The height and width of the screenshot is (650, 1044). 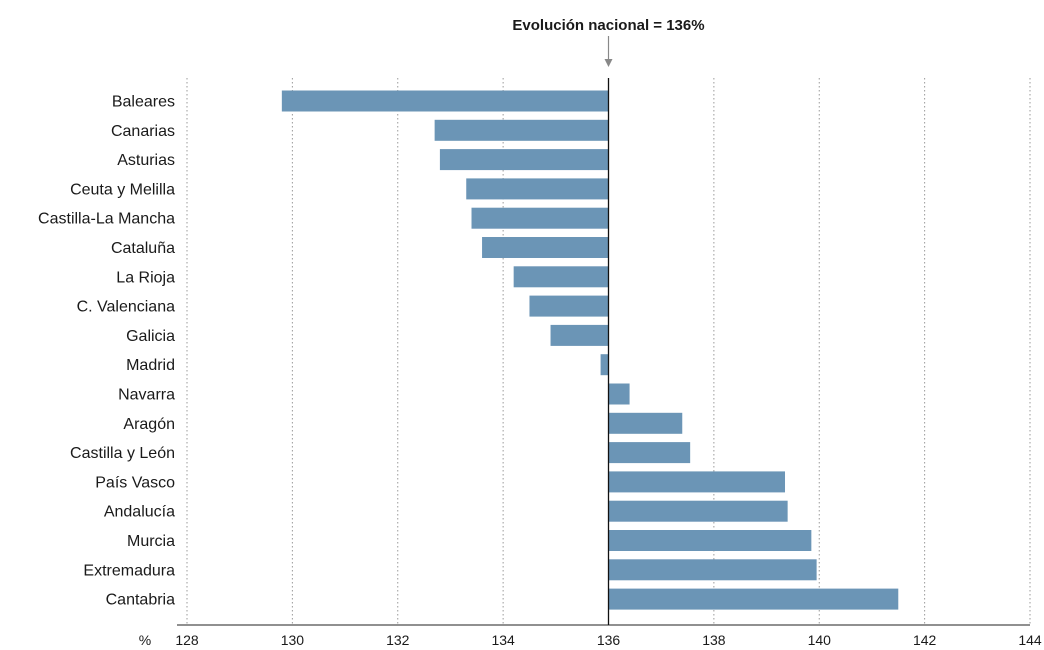 What do you see at coordinates (503, 640) in the screenshot?
I see `x-tick-label: 134` at bounding box center [503, 640].